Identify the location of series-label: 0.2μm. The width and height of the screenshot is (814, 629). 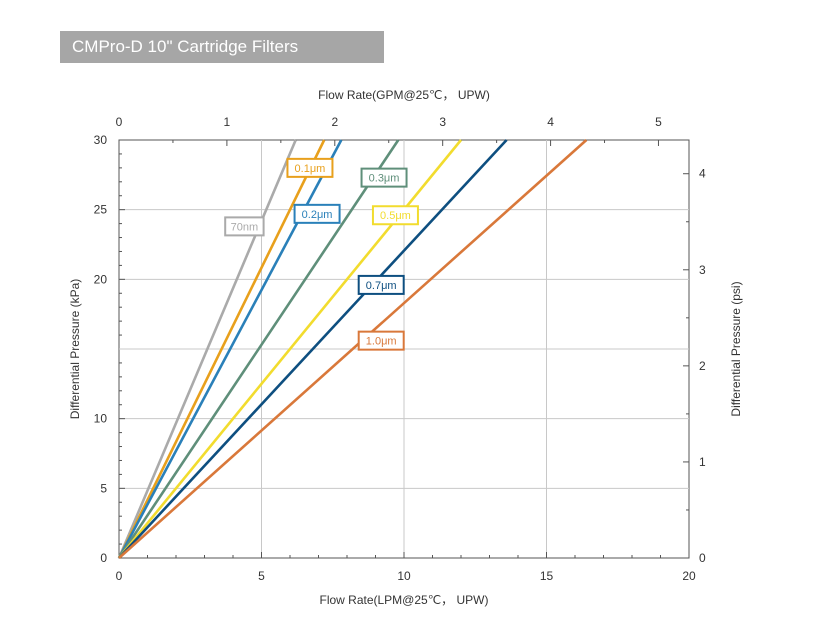
(317, 215).